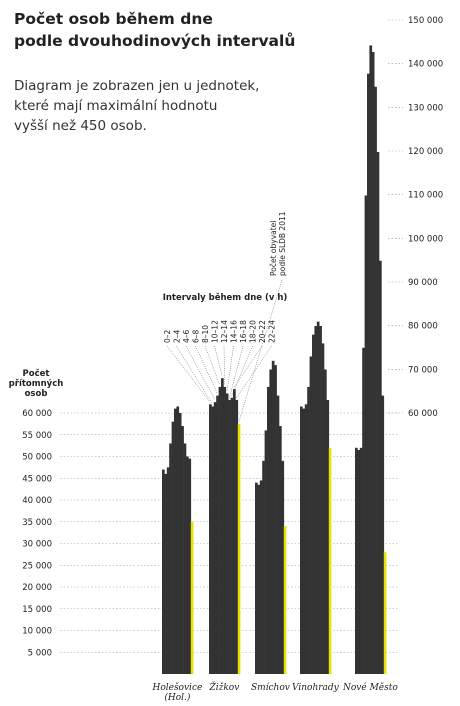  Describe the element at coordinates (425, 108) in the screenshot. I see `right-tick-label: 130 000` at that location.